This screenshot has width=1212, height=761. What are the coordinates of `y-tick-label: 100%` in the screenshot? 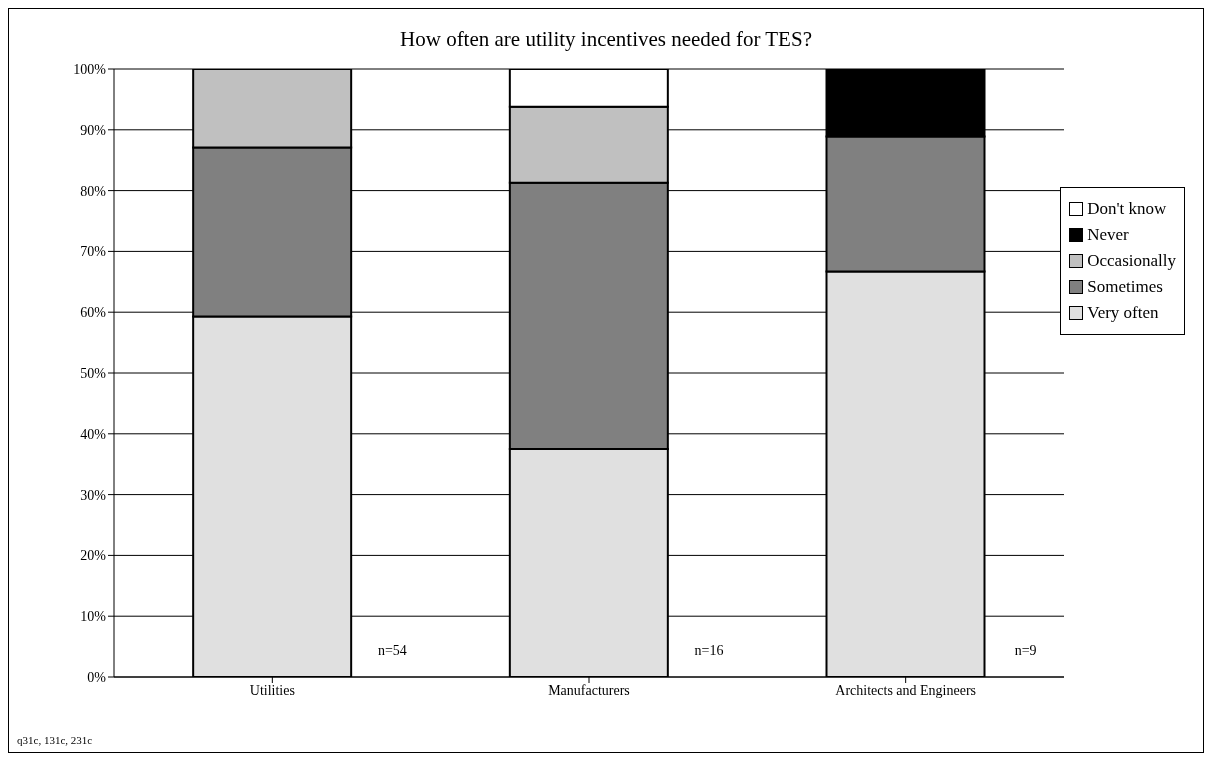 It's located at (90, 69).